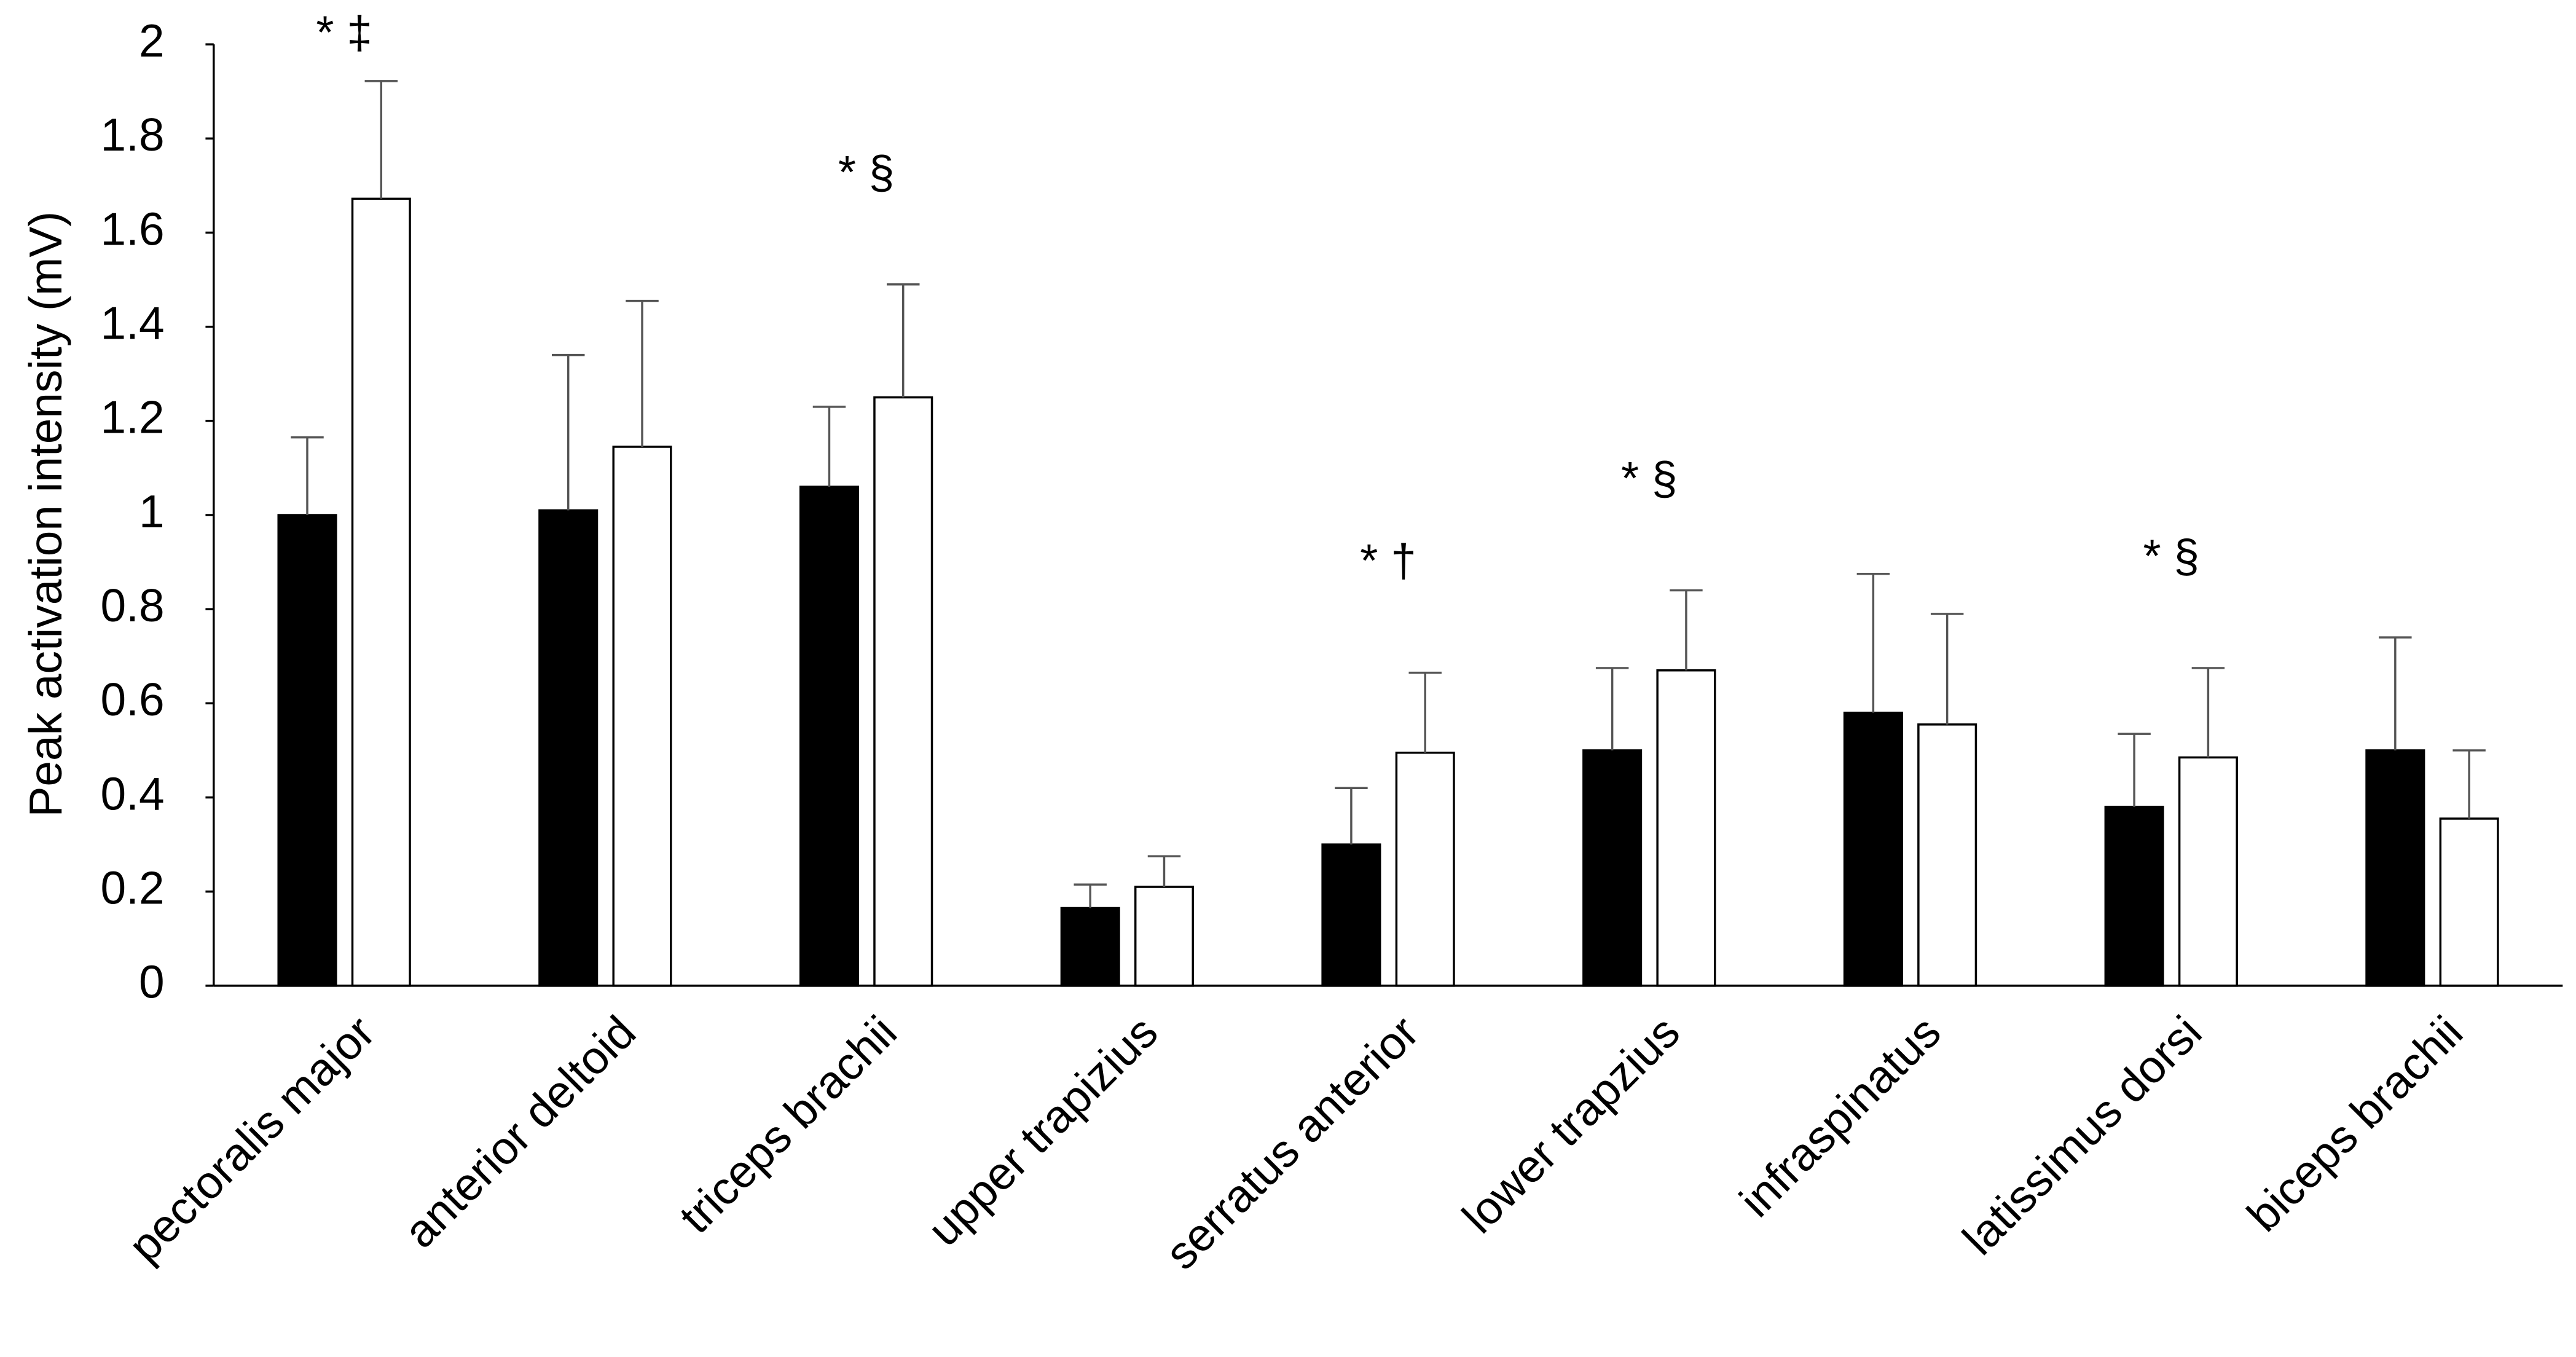 This screenshot has height=1357, width=2576. What do you see at coordinates (1292, 1143) in the screenshot?
I see `x-tick-label: serratus anterior` at bounding box center [1292, 1143].